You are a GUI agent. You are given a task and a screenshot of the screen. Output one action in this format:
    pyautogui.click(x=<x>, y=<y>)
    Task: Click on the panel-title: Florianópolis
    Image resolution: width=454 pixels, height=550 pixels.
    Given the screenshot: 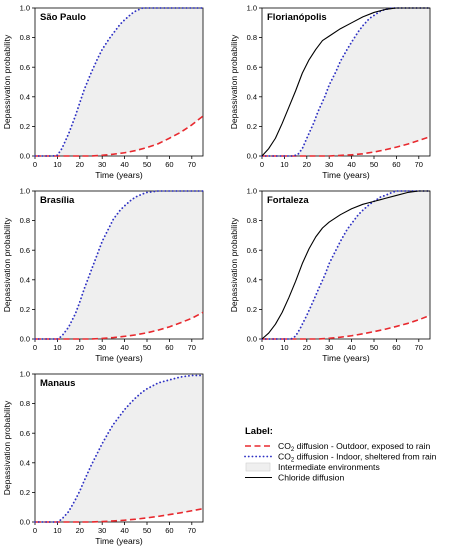 What is the action you would take?
    pyautogui.click(x=297, y=17)
    